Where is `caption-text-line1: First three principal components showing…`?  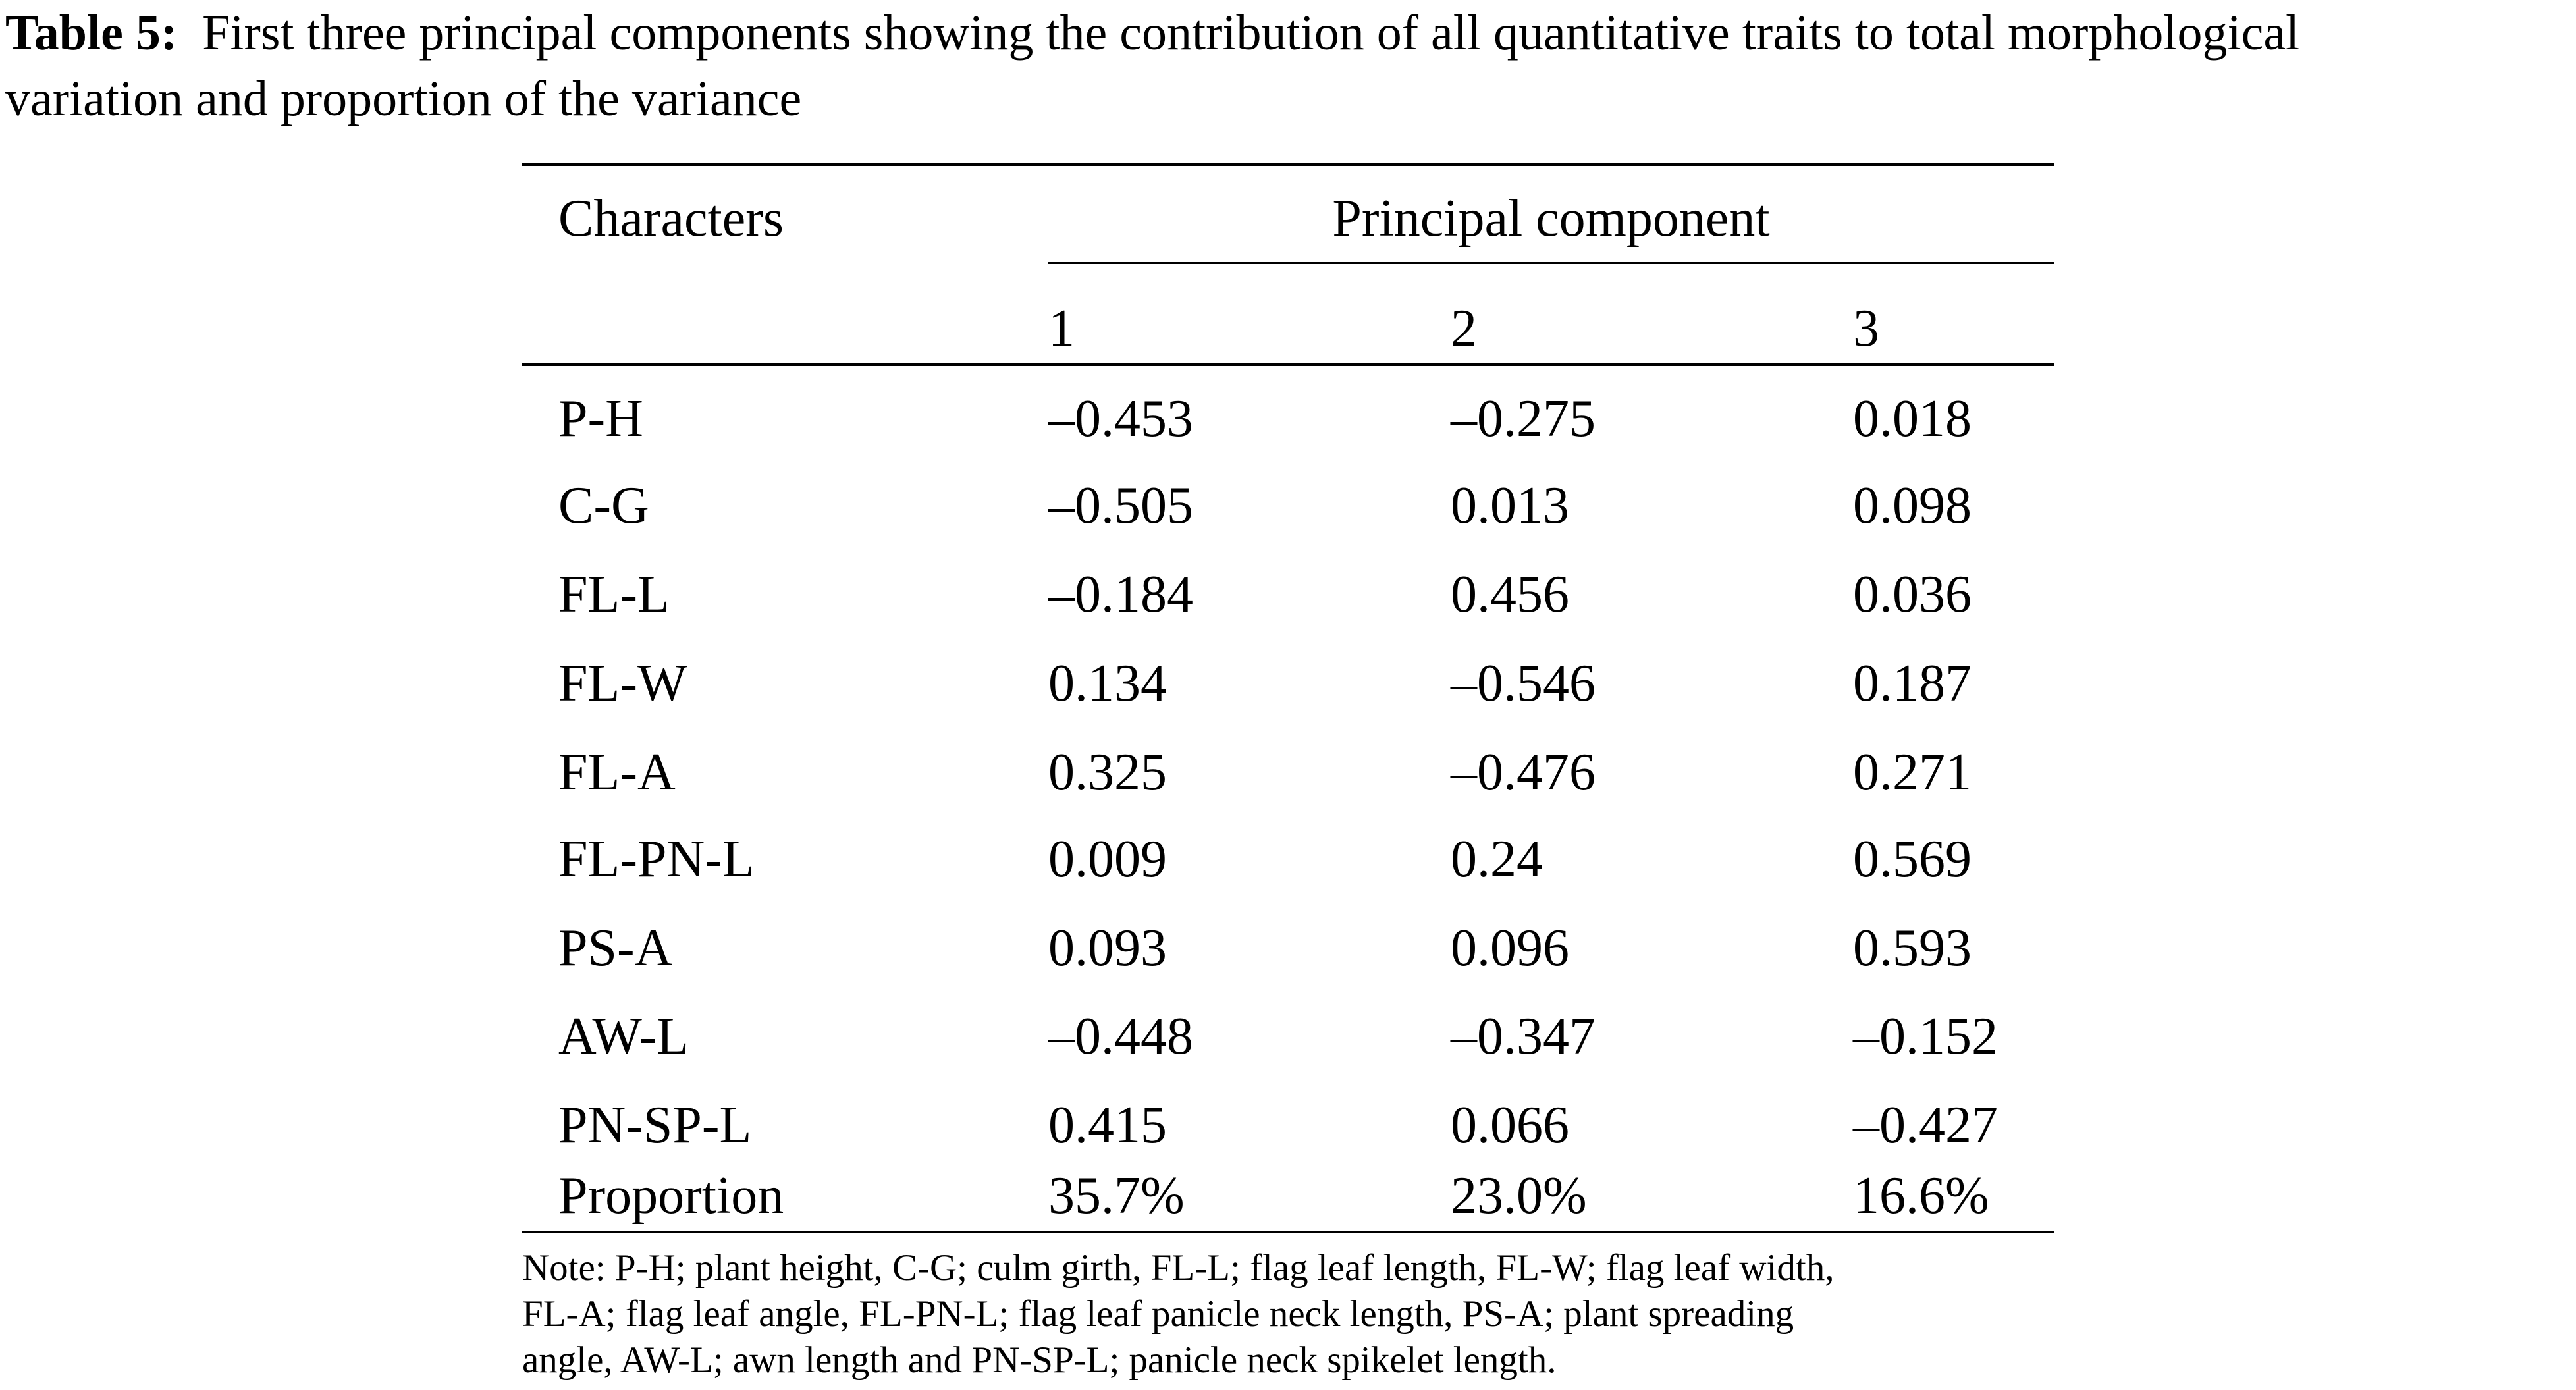 caption-text-line1: First three principal components showing… is located at coordinates (1251, 33).